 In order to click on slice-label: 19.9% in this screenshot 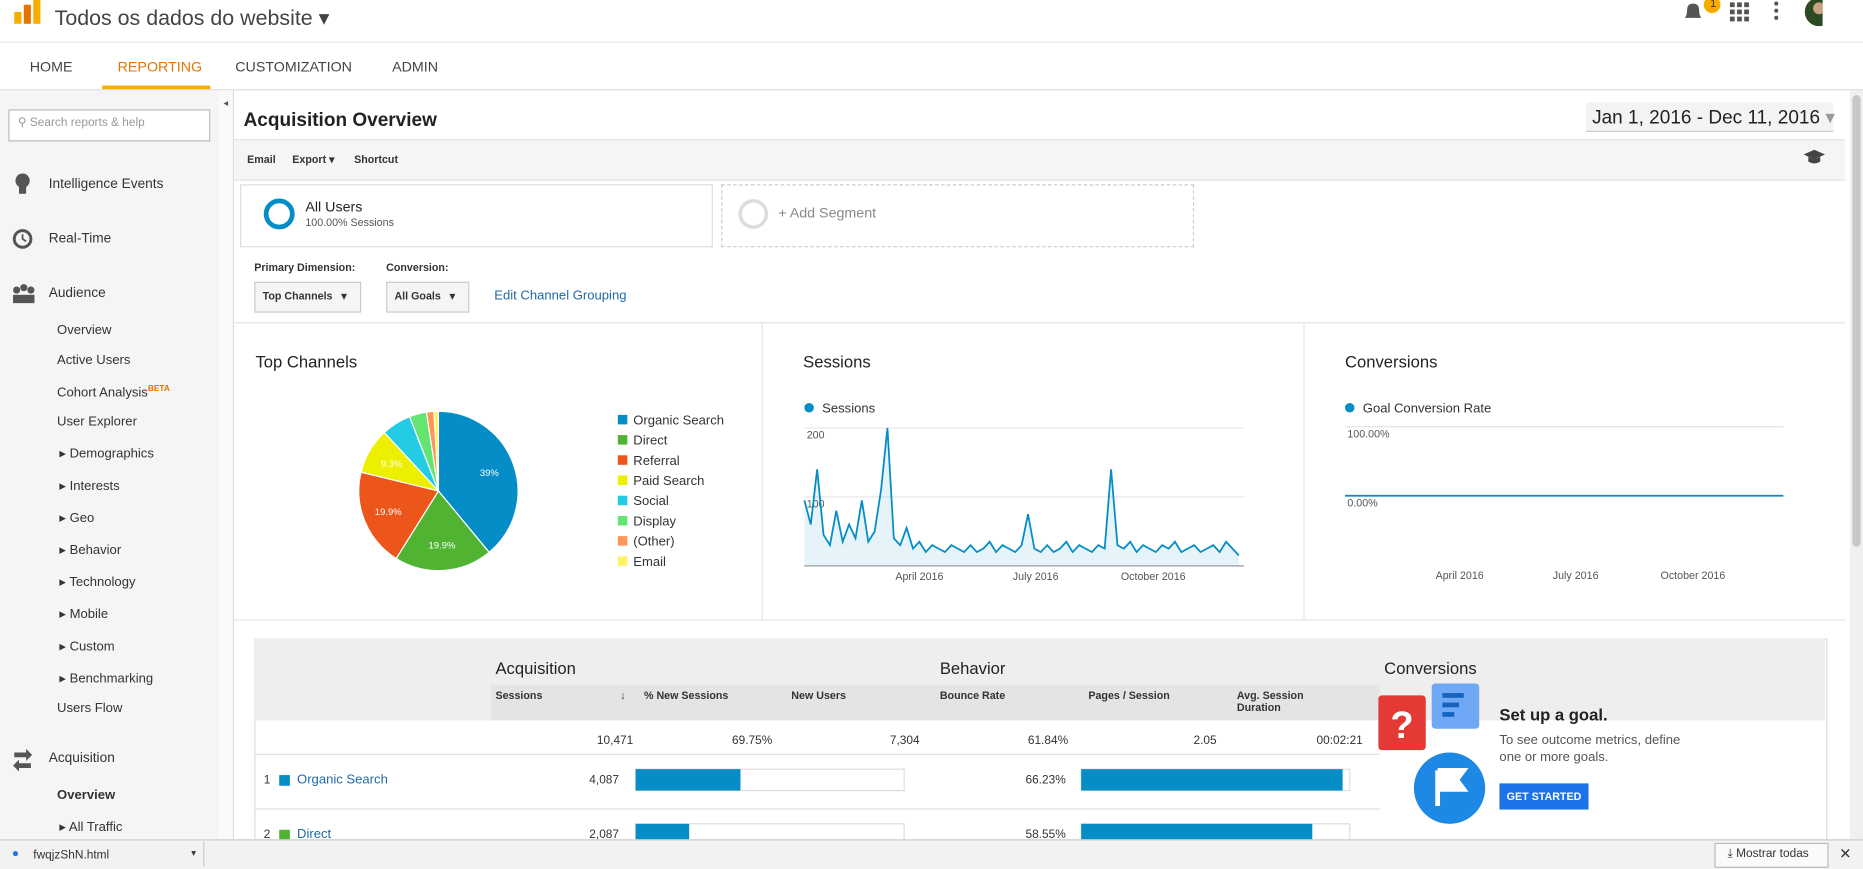, I will do `click(388, 512)`.